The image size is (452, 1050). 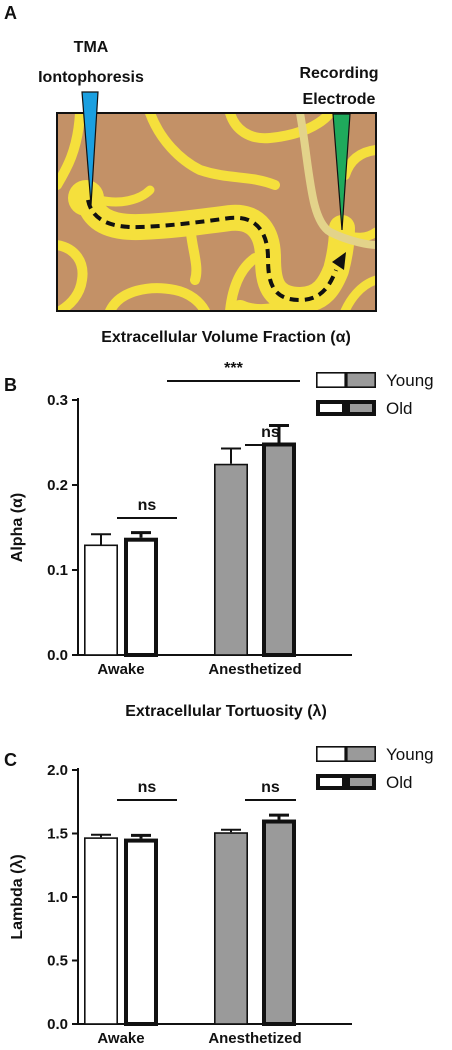 What do you see at coordinates (57, 961) in the screenshot?
I see `y-tick-label: 0.5` at bounding box center [57, 961].